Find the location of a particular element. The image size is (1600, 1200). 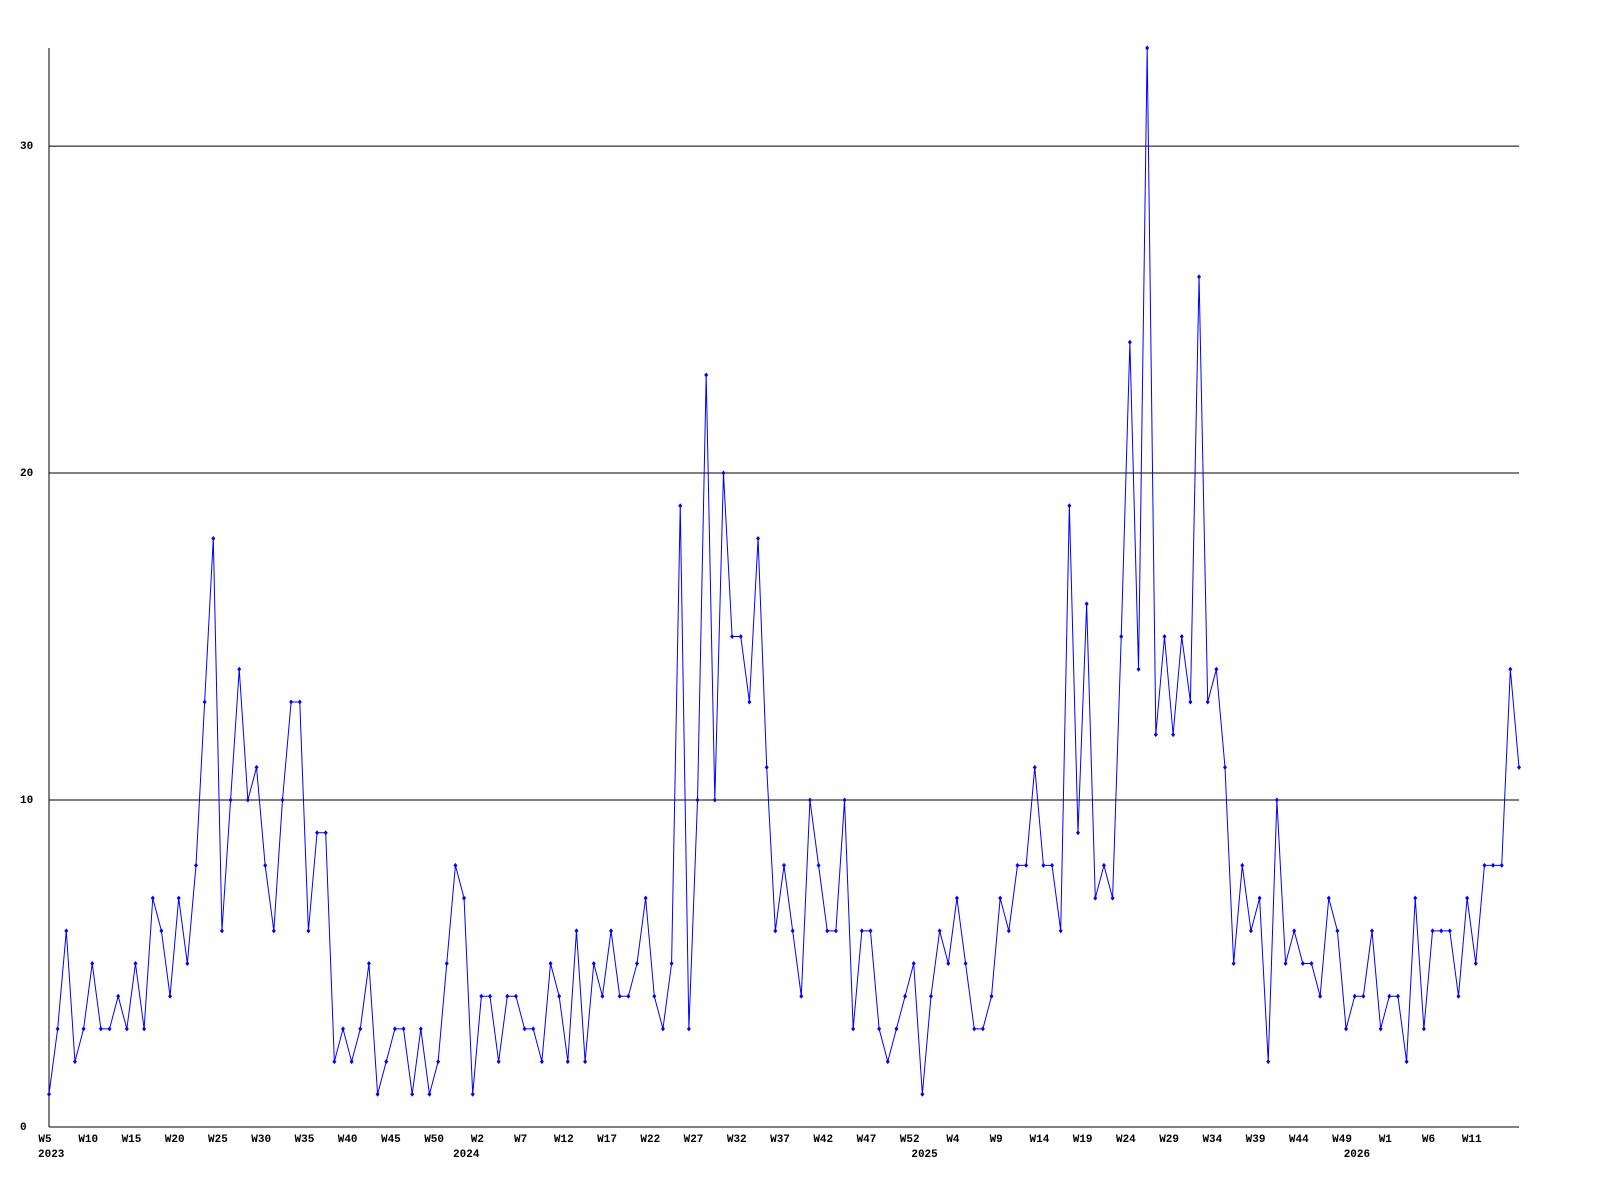

x-tick-label: W11 is located at coordinates (1472, 1140).